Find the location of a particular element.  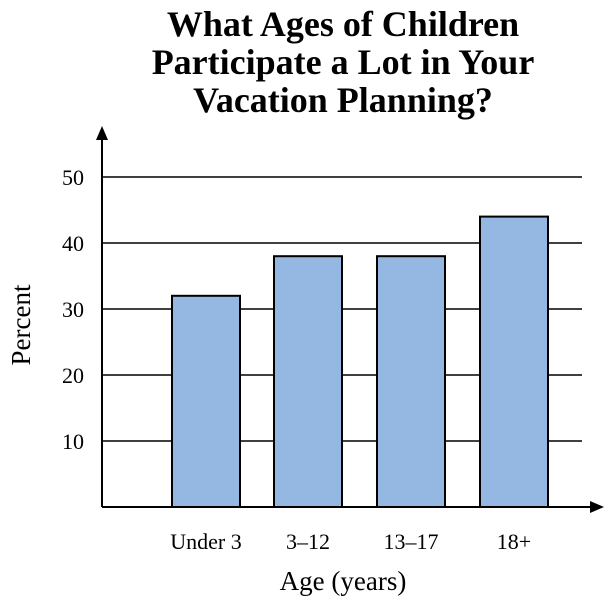

x-axis-label: Age (years) is located at coordinates (343, 581).